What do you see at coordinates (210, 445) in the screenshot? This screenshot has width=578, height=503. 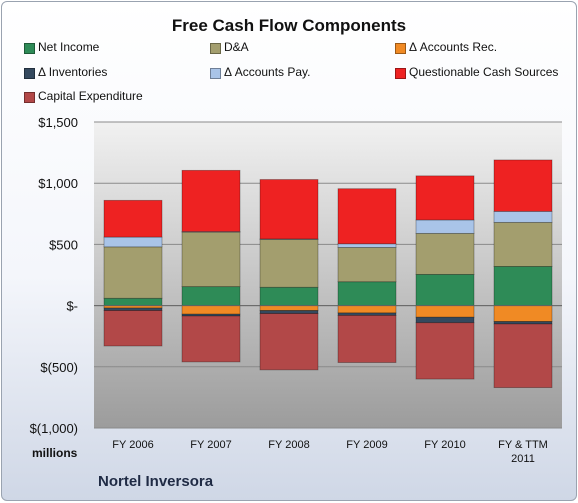 I see `x-tick-label: FY 2007` at bounding box center [210, 445].